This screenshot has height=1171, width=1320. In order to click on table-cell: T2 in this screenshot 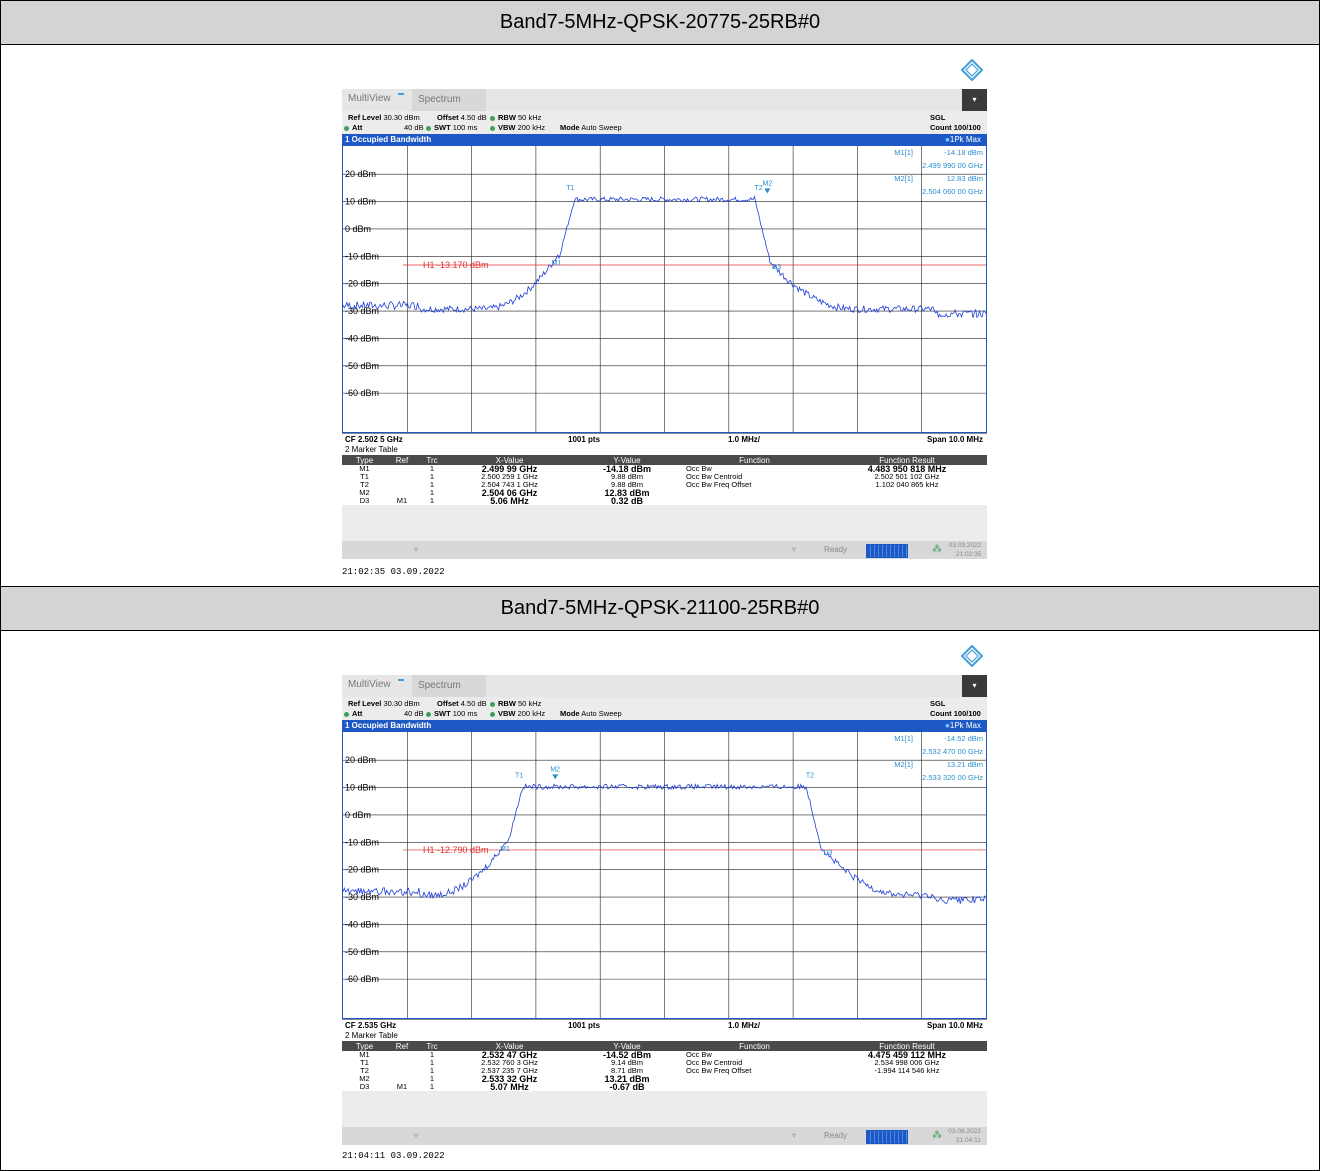, I will do `click(364, 484)`.